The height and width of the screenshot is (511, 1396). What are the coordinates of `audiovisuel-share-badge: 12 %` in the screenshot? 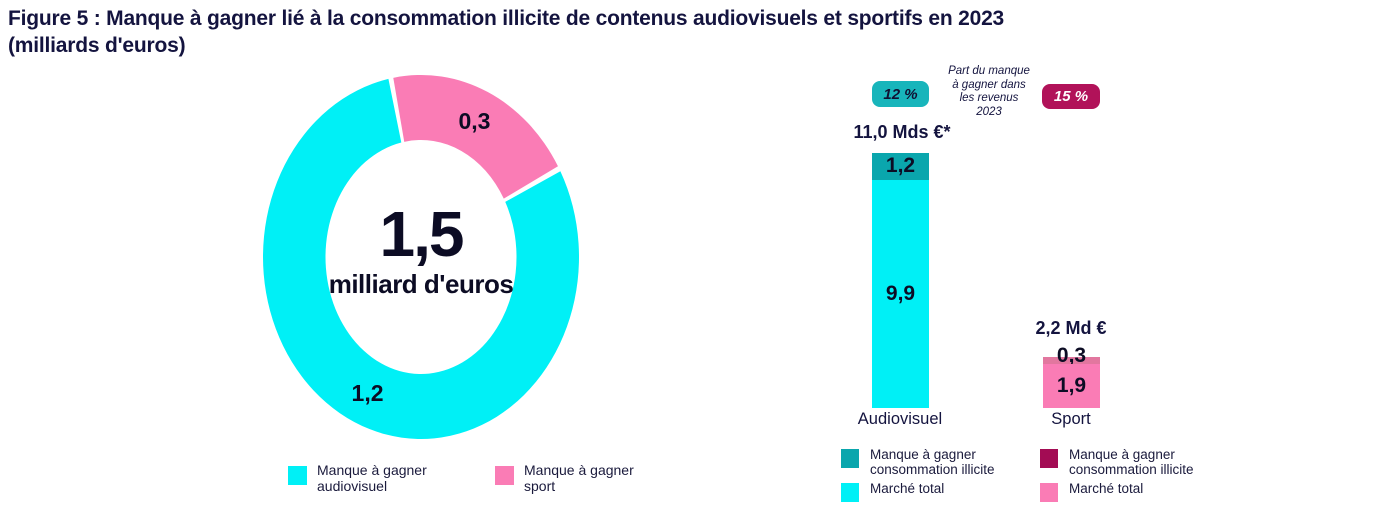 It's located at (900, 94).